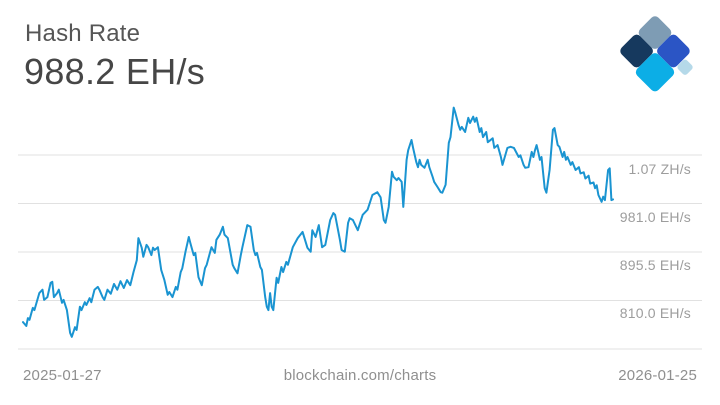  I want to click on chart-credit: blockchain.com/charts, so click(360, 375).